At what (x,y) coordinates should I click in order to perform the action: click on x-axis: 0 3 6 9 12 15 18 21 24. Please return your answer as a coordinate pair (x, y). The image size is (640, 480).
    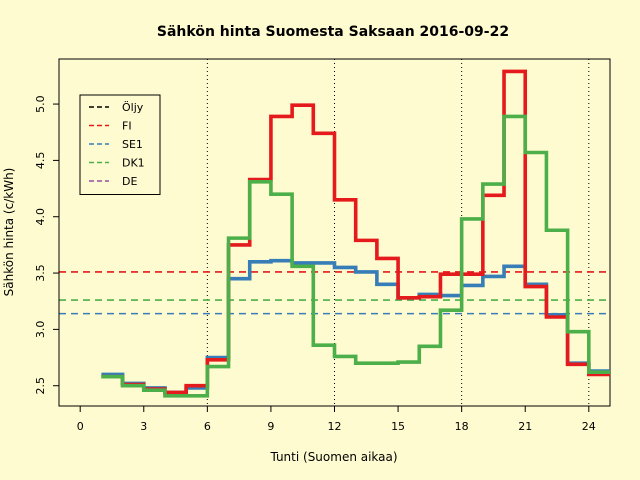
    Looking at the image, I should click on (336, 419).